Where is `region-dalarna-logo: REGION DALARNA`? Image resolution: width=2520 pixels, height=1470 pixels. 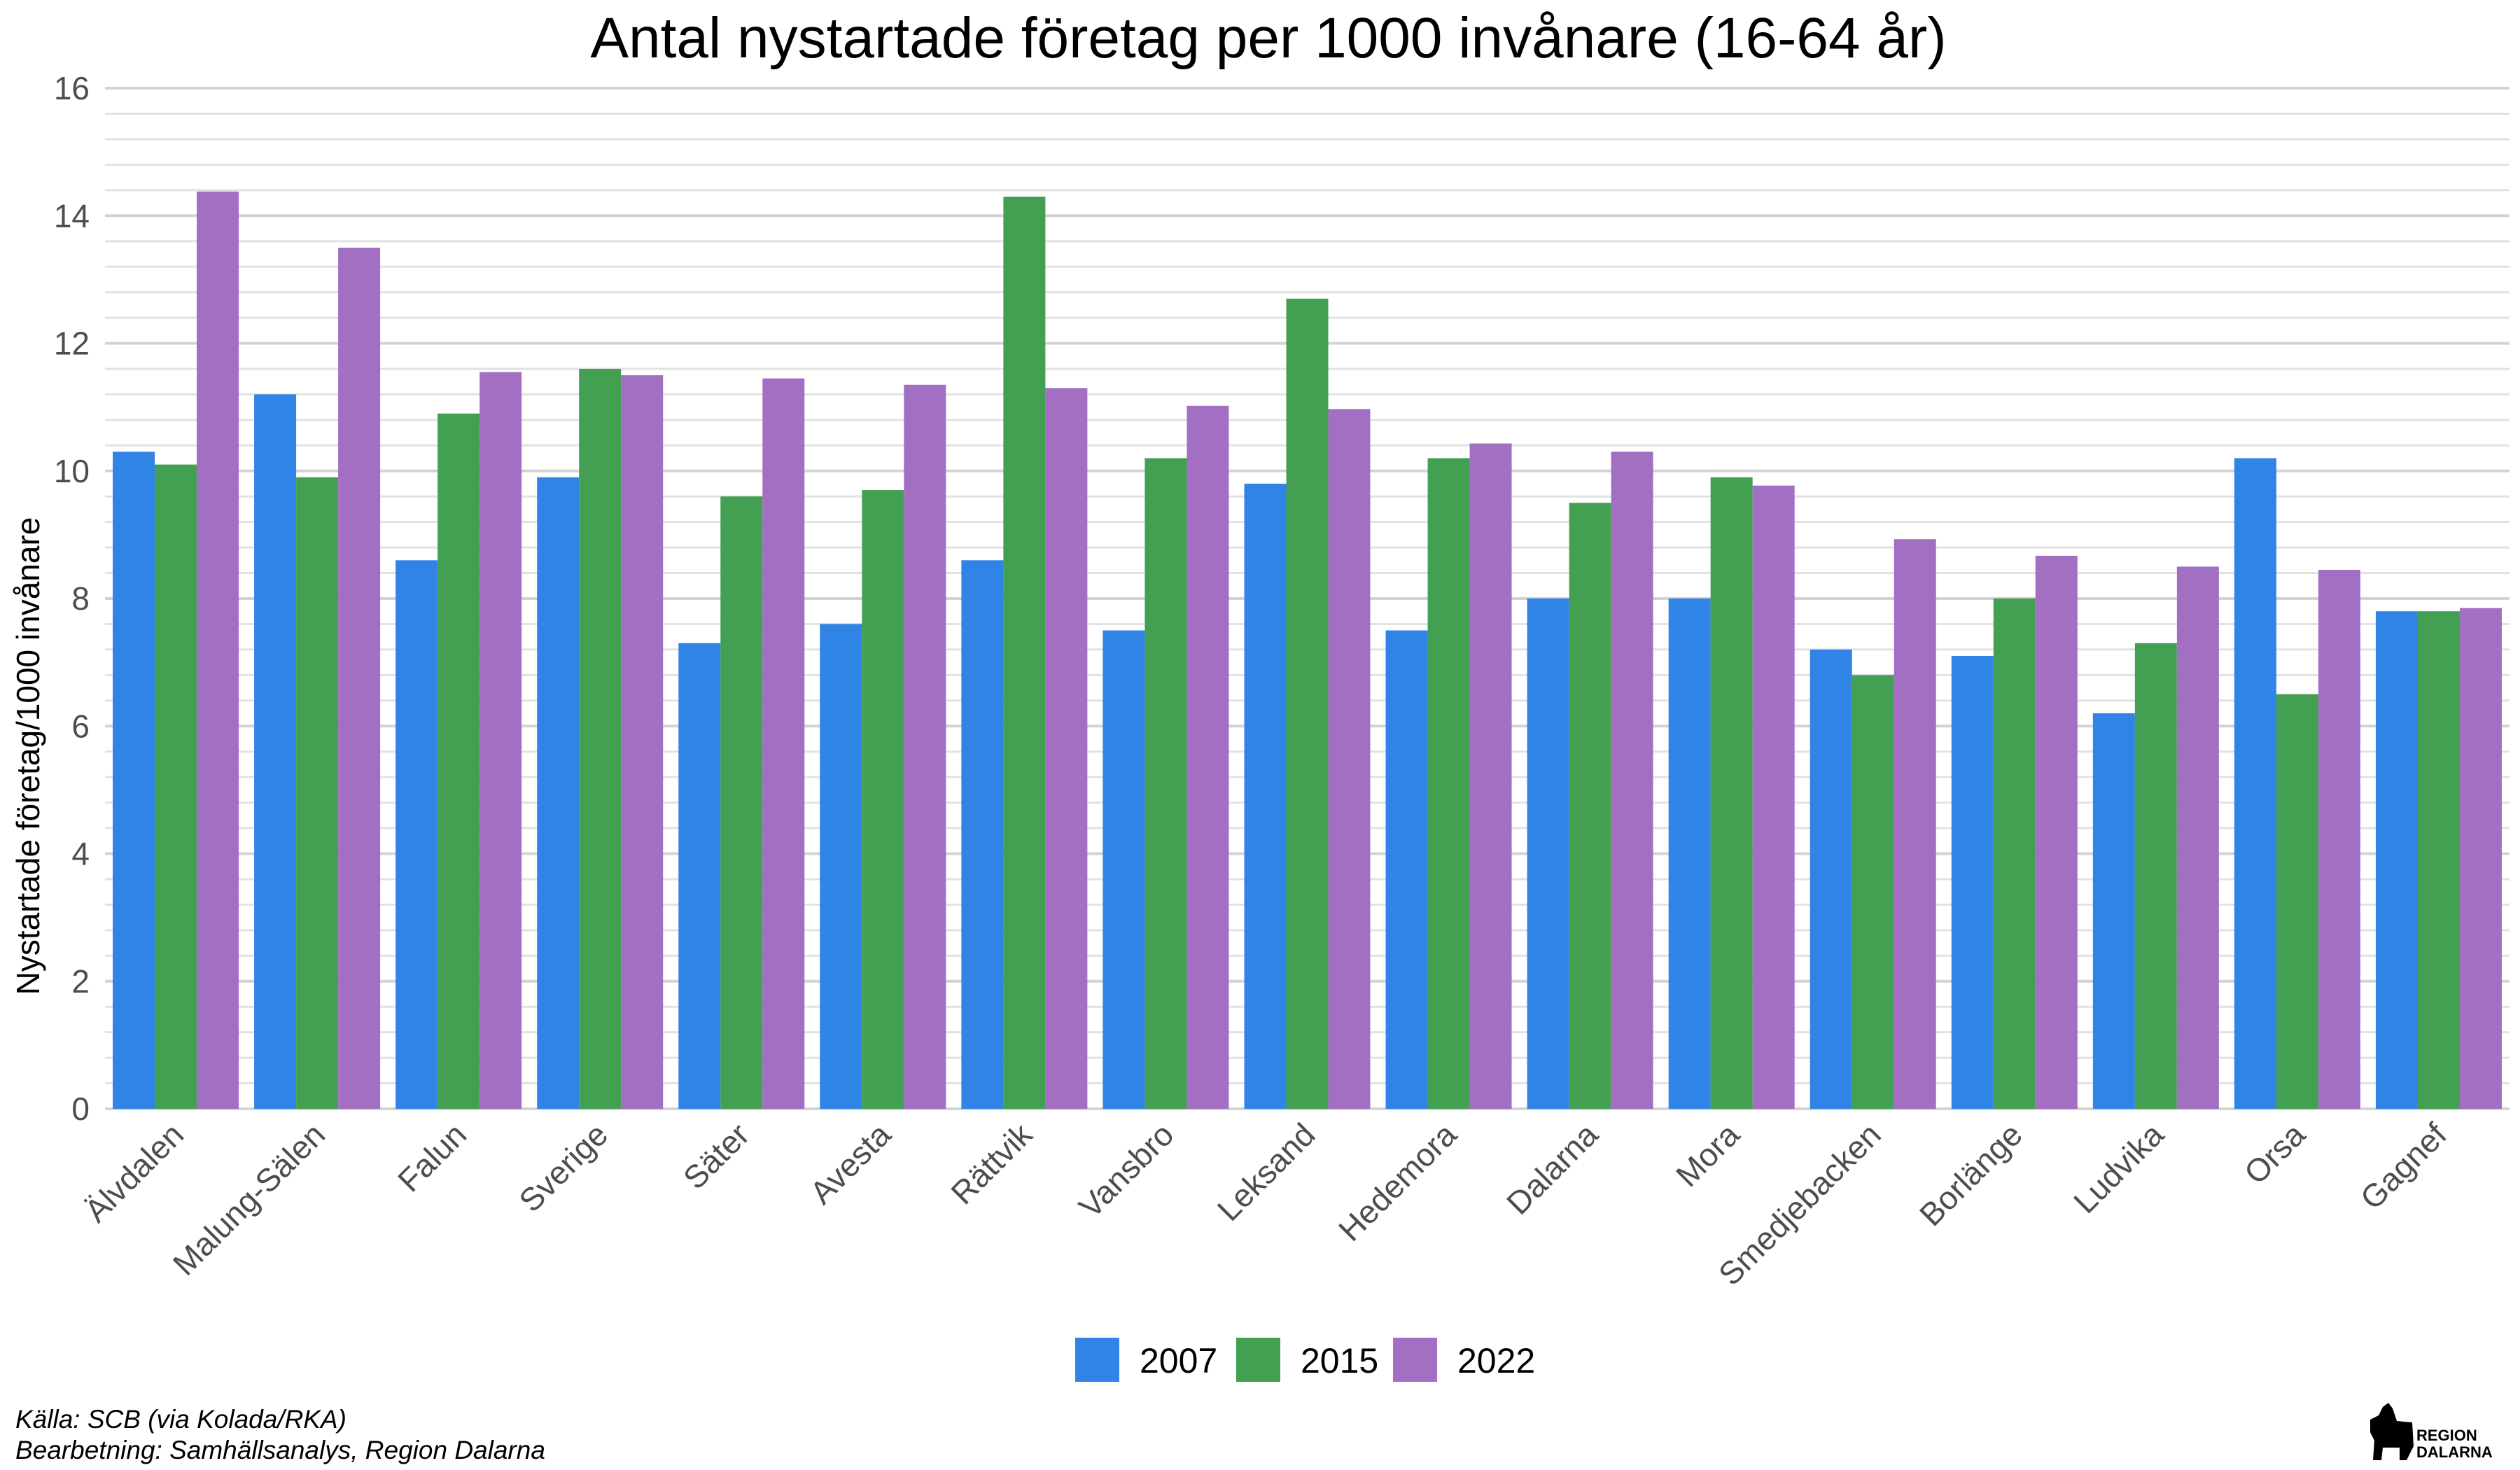
region-dalarna-logo: REGION DALARNA is located at coordinates (2431, 1432).